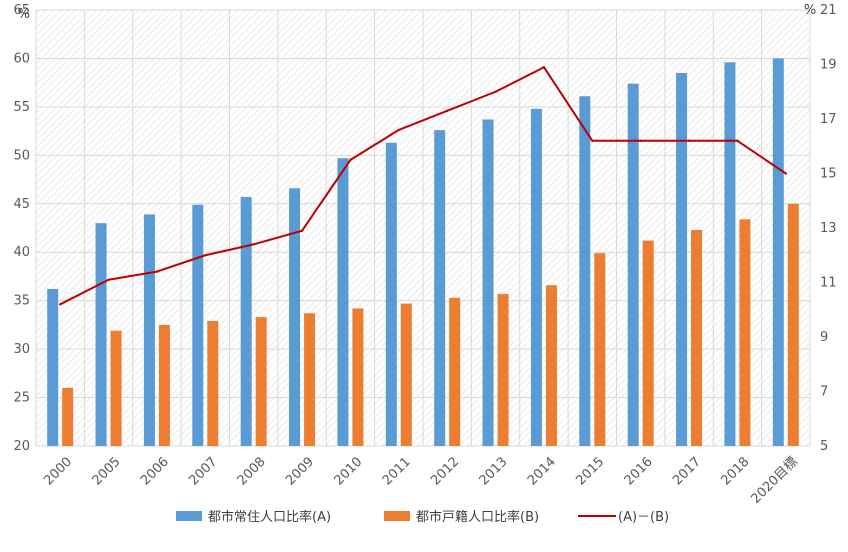  I want to click on right-tick-label: 9, so click(824, 337).